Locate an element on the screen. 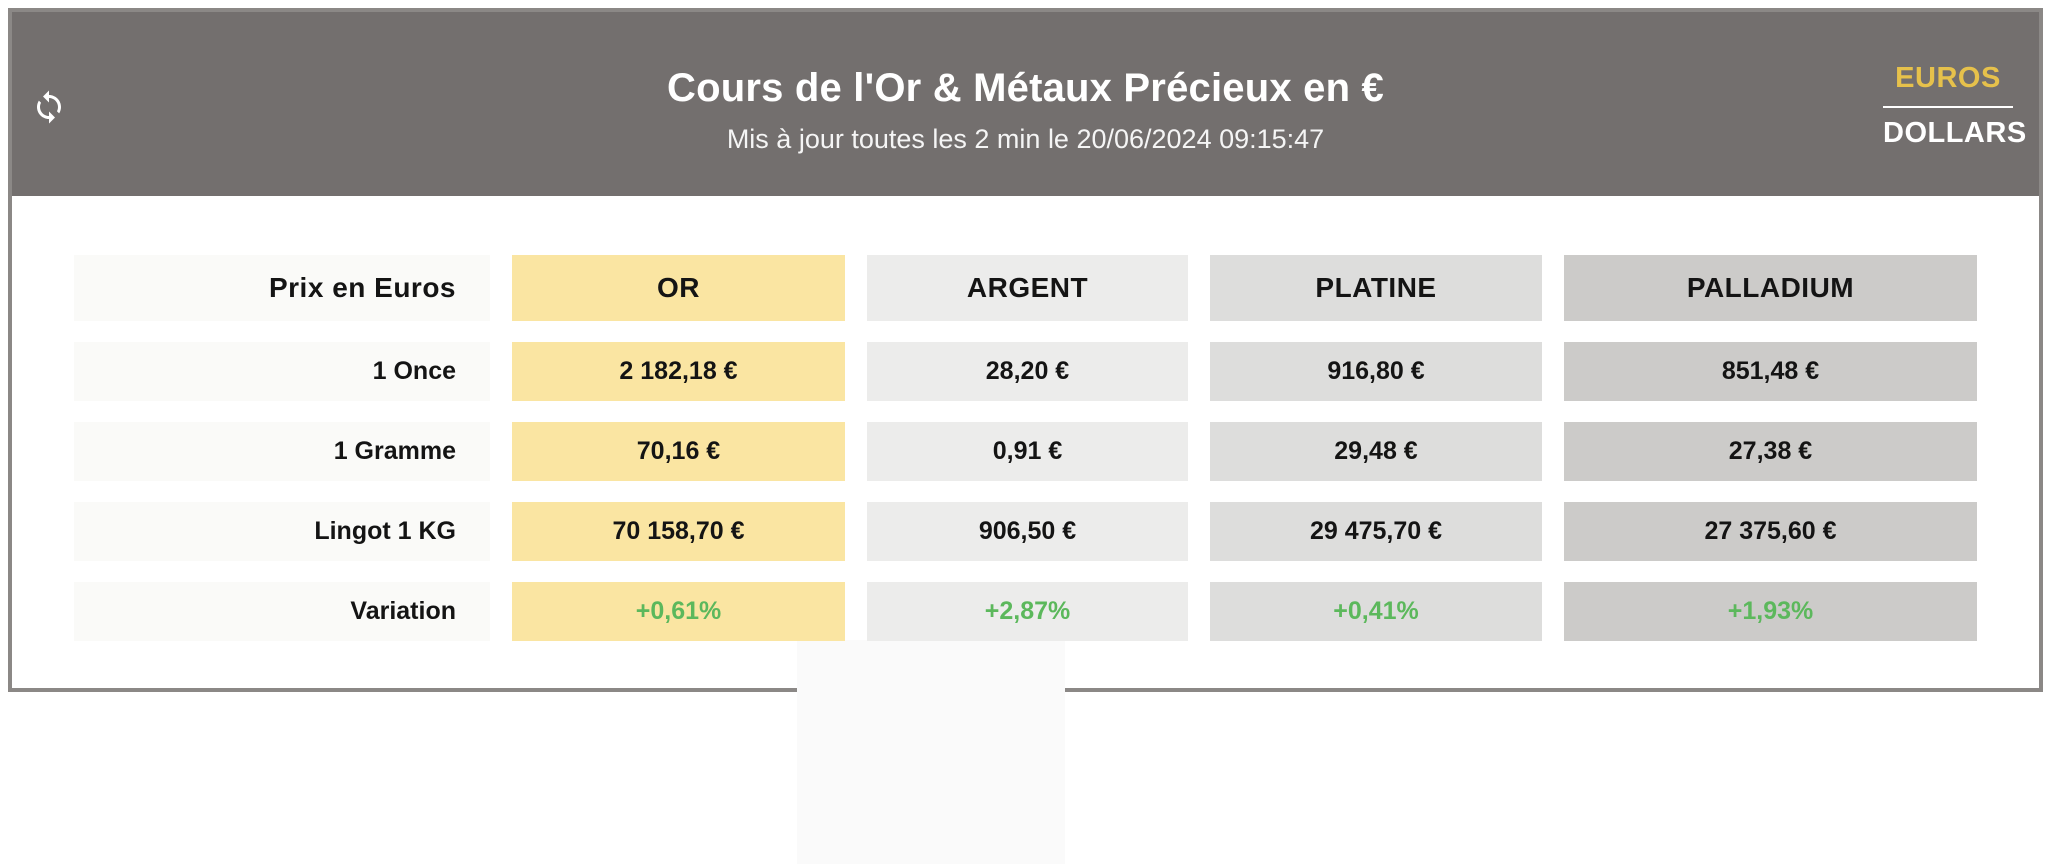 This screenshot has width=2048, height=864. variation-cell-platine: +0,41% is located at coordinates (1376, 611).